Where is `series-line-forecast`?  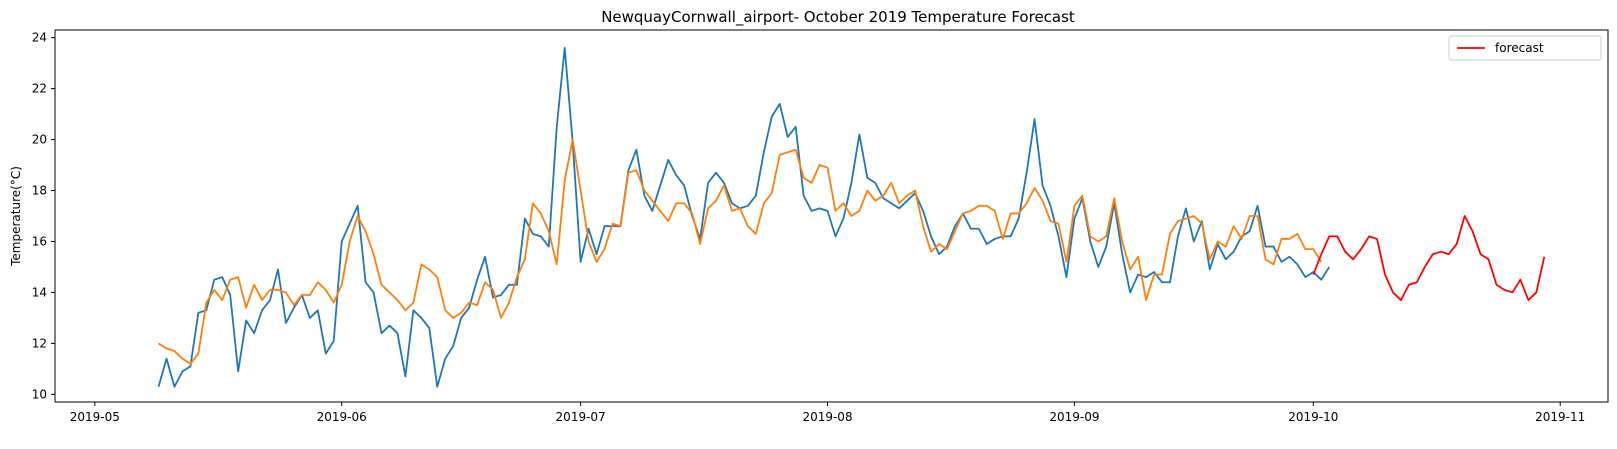 series-line-forecast is located at coordinates (1429, 258).